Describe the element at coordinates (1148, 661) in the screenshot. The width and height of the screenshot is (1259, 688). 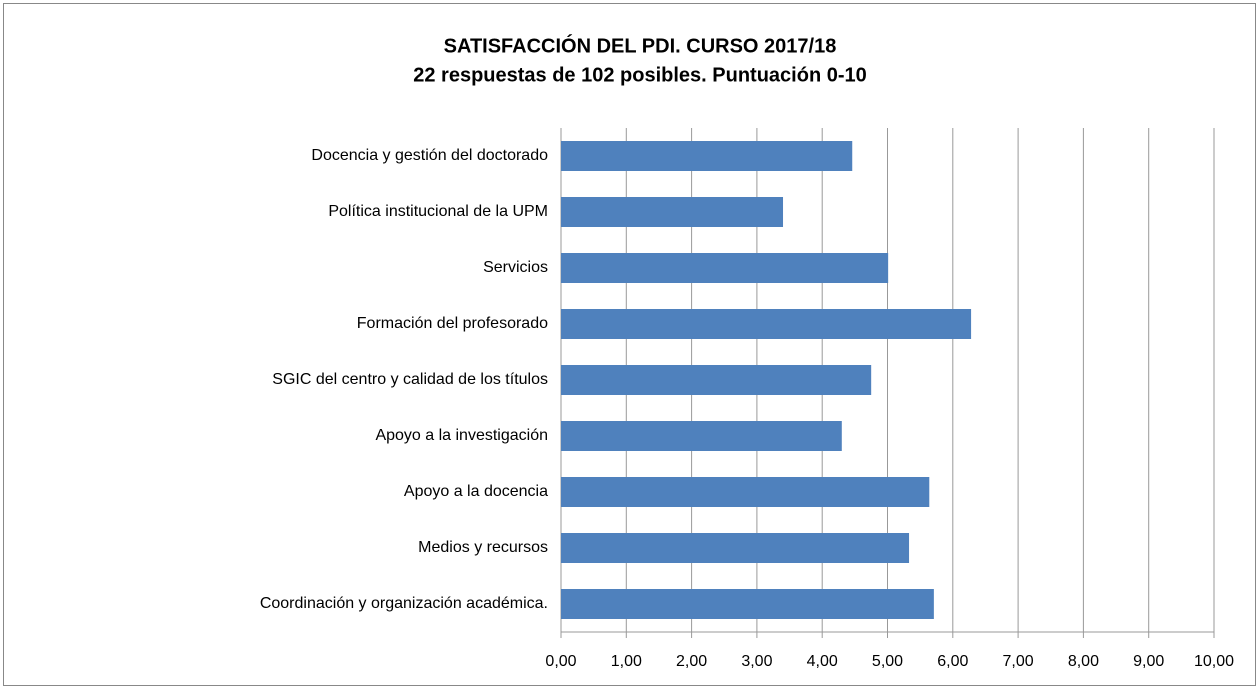
I see `x-tick-label: 9,00` at that location.